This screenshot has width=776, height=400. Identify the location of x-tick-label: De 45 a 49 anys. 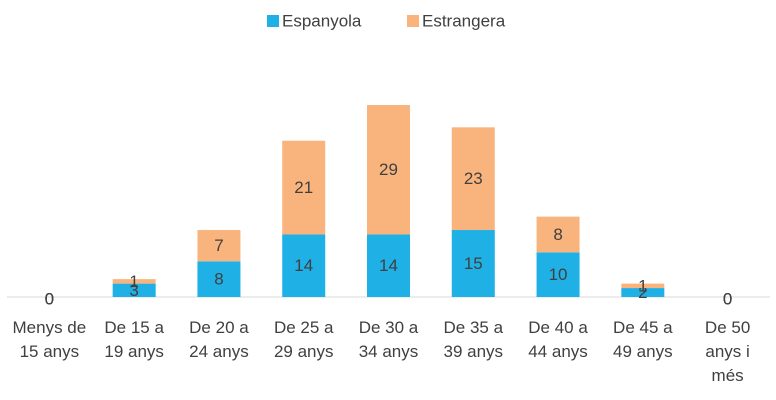
(643, 339).